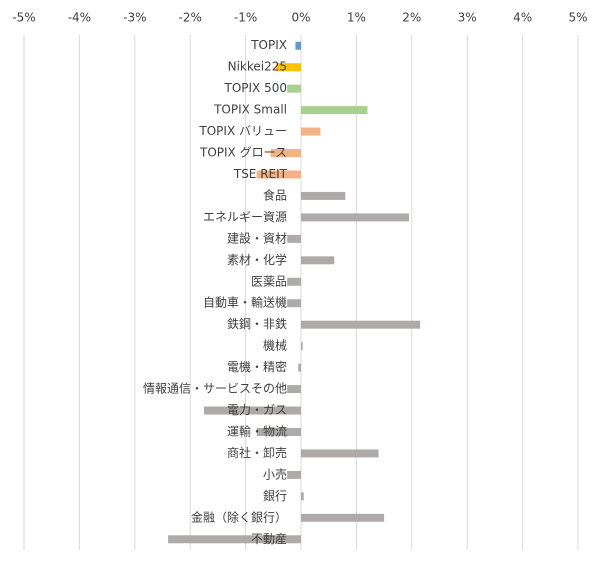 This screenshot has height=568, width=601. I want to click on y-tick-label: TOPIX Small, so click(250, 110).